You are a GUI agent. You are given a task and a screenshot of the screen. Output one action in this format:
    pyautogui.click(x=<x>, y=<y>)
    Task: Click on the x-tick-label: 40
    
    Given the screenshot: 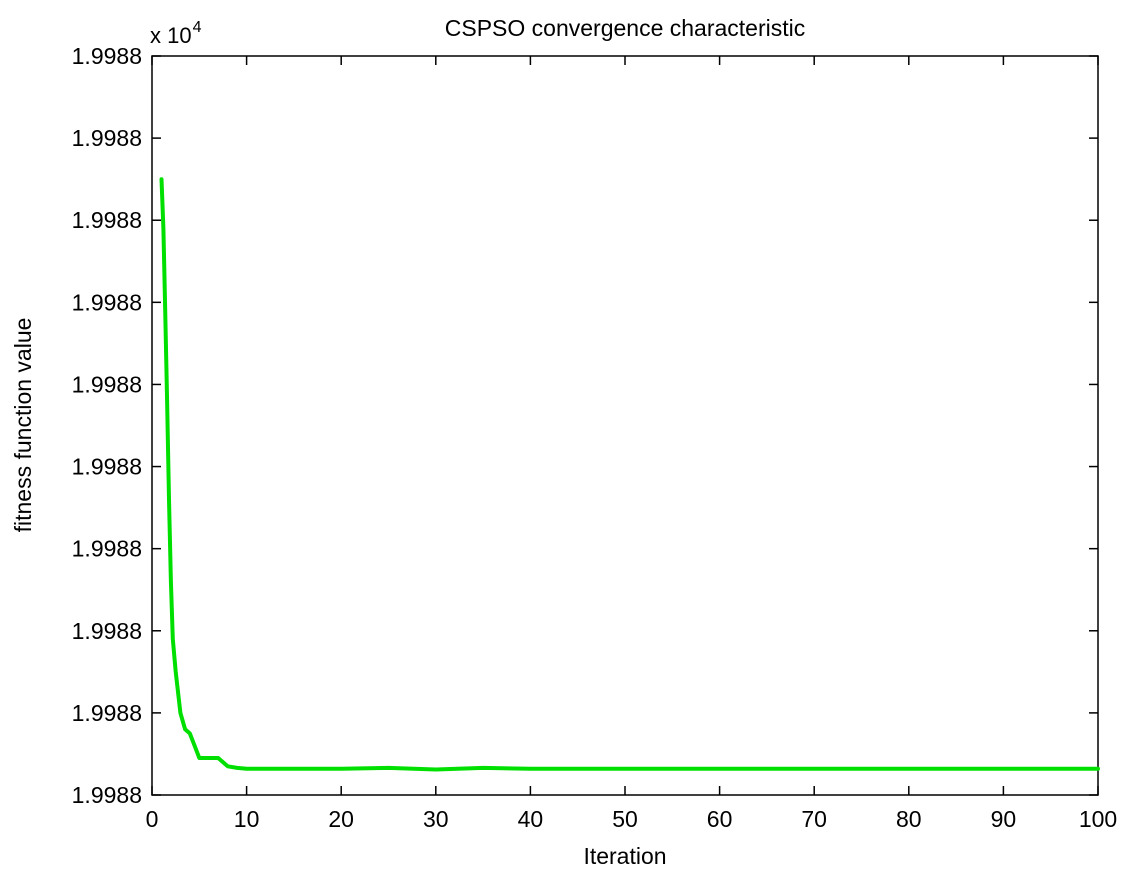 What is the action you would take?
    pyautogui.click(x=531, y=819)
    